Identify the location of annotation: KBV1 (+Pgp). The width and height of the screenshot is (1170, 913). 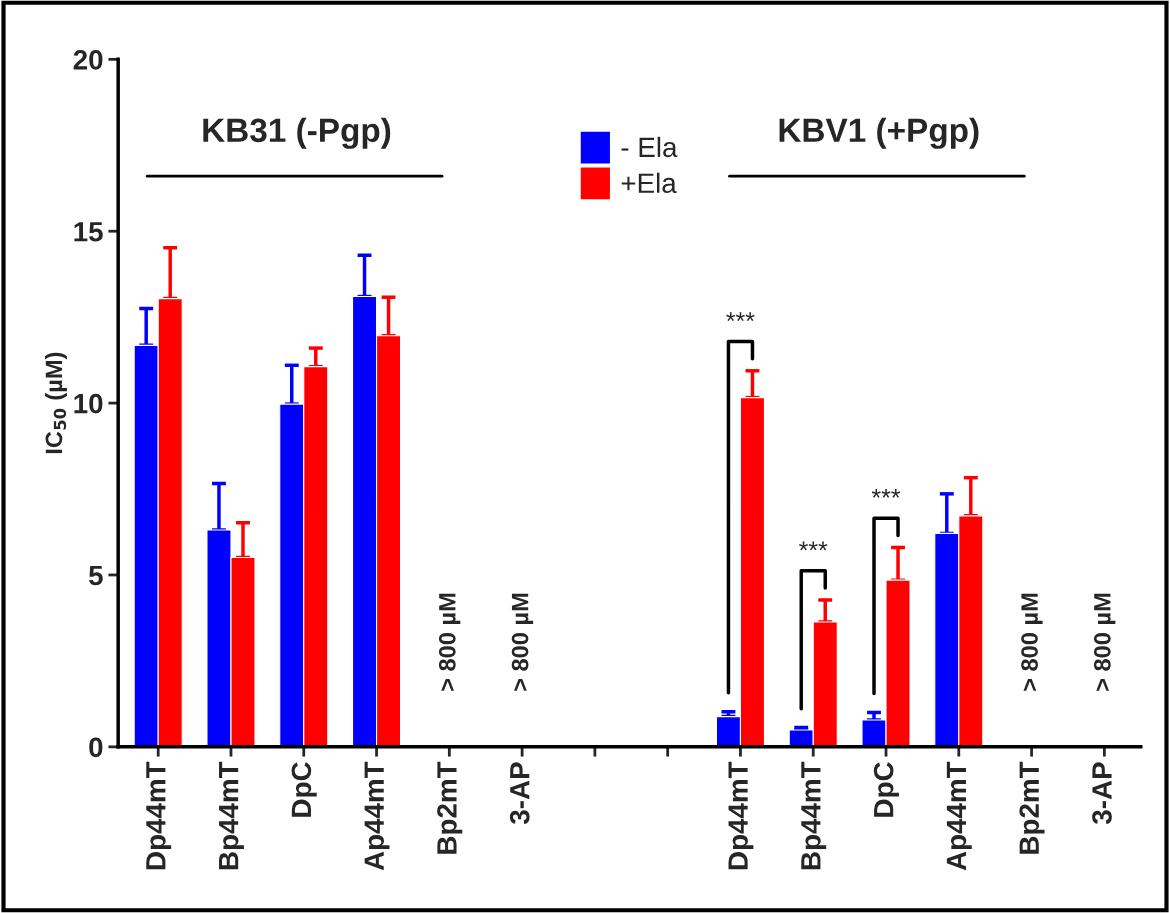
(879, 133).